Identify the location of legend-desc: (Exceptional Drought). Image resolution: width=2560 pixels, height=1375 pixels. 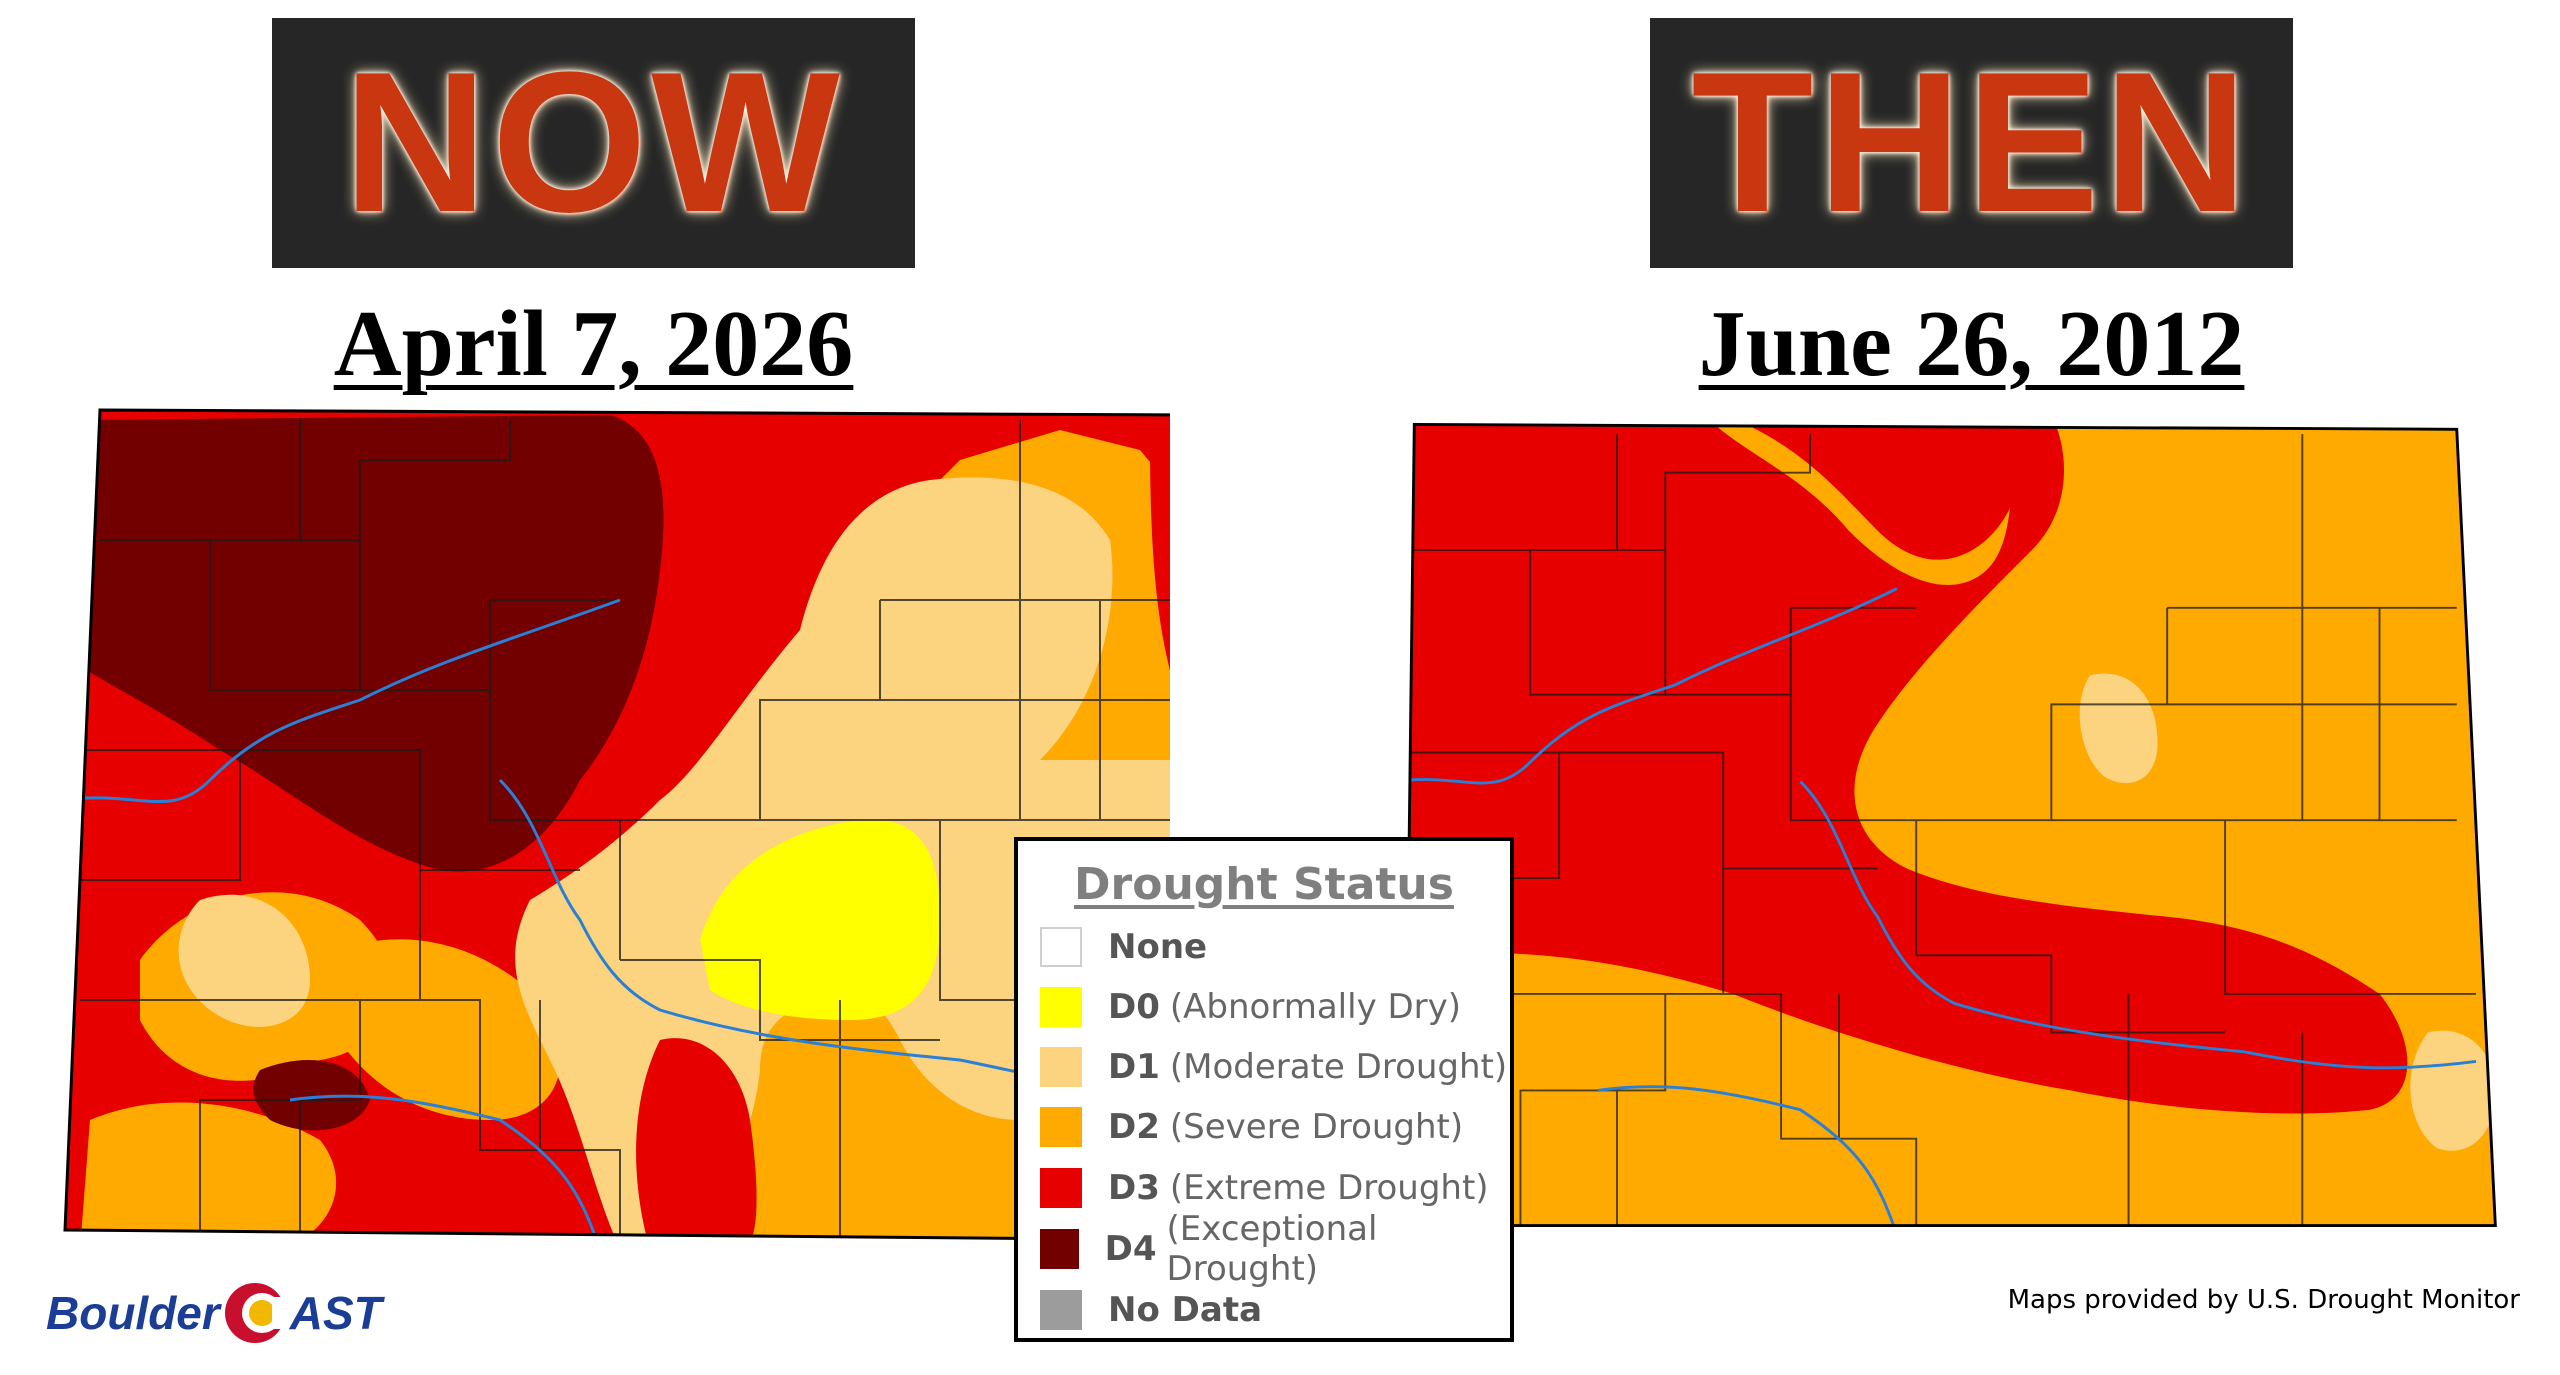
(1272, 1249).